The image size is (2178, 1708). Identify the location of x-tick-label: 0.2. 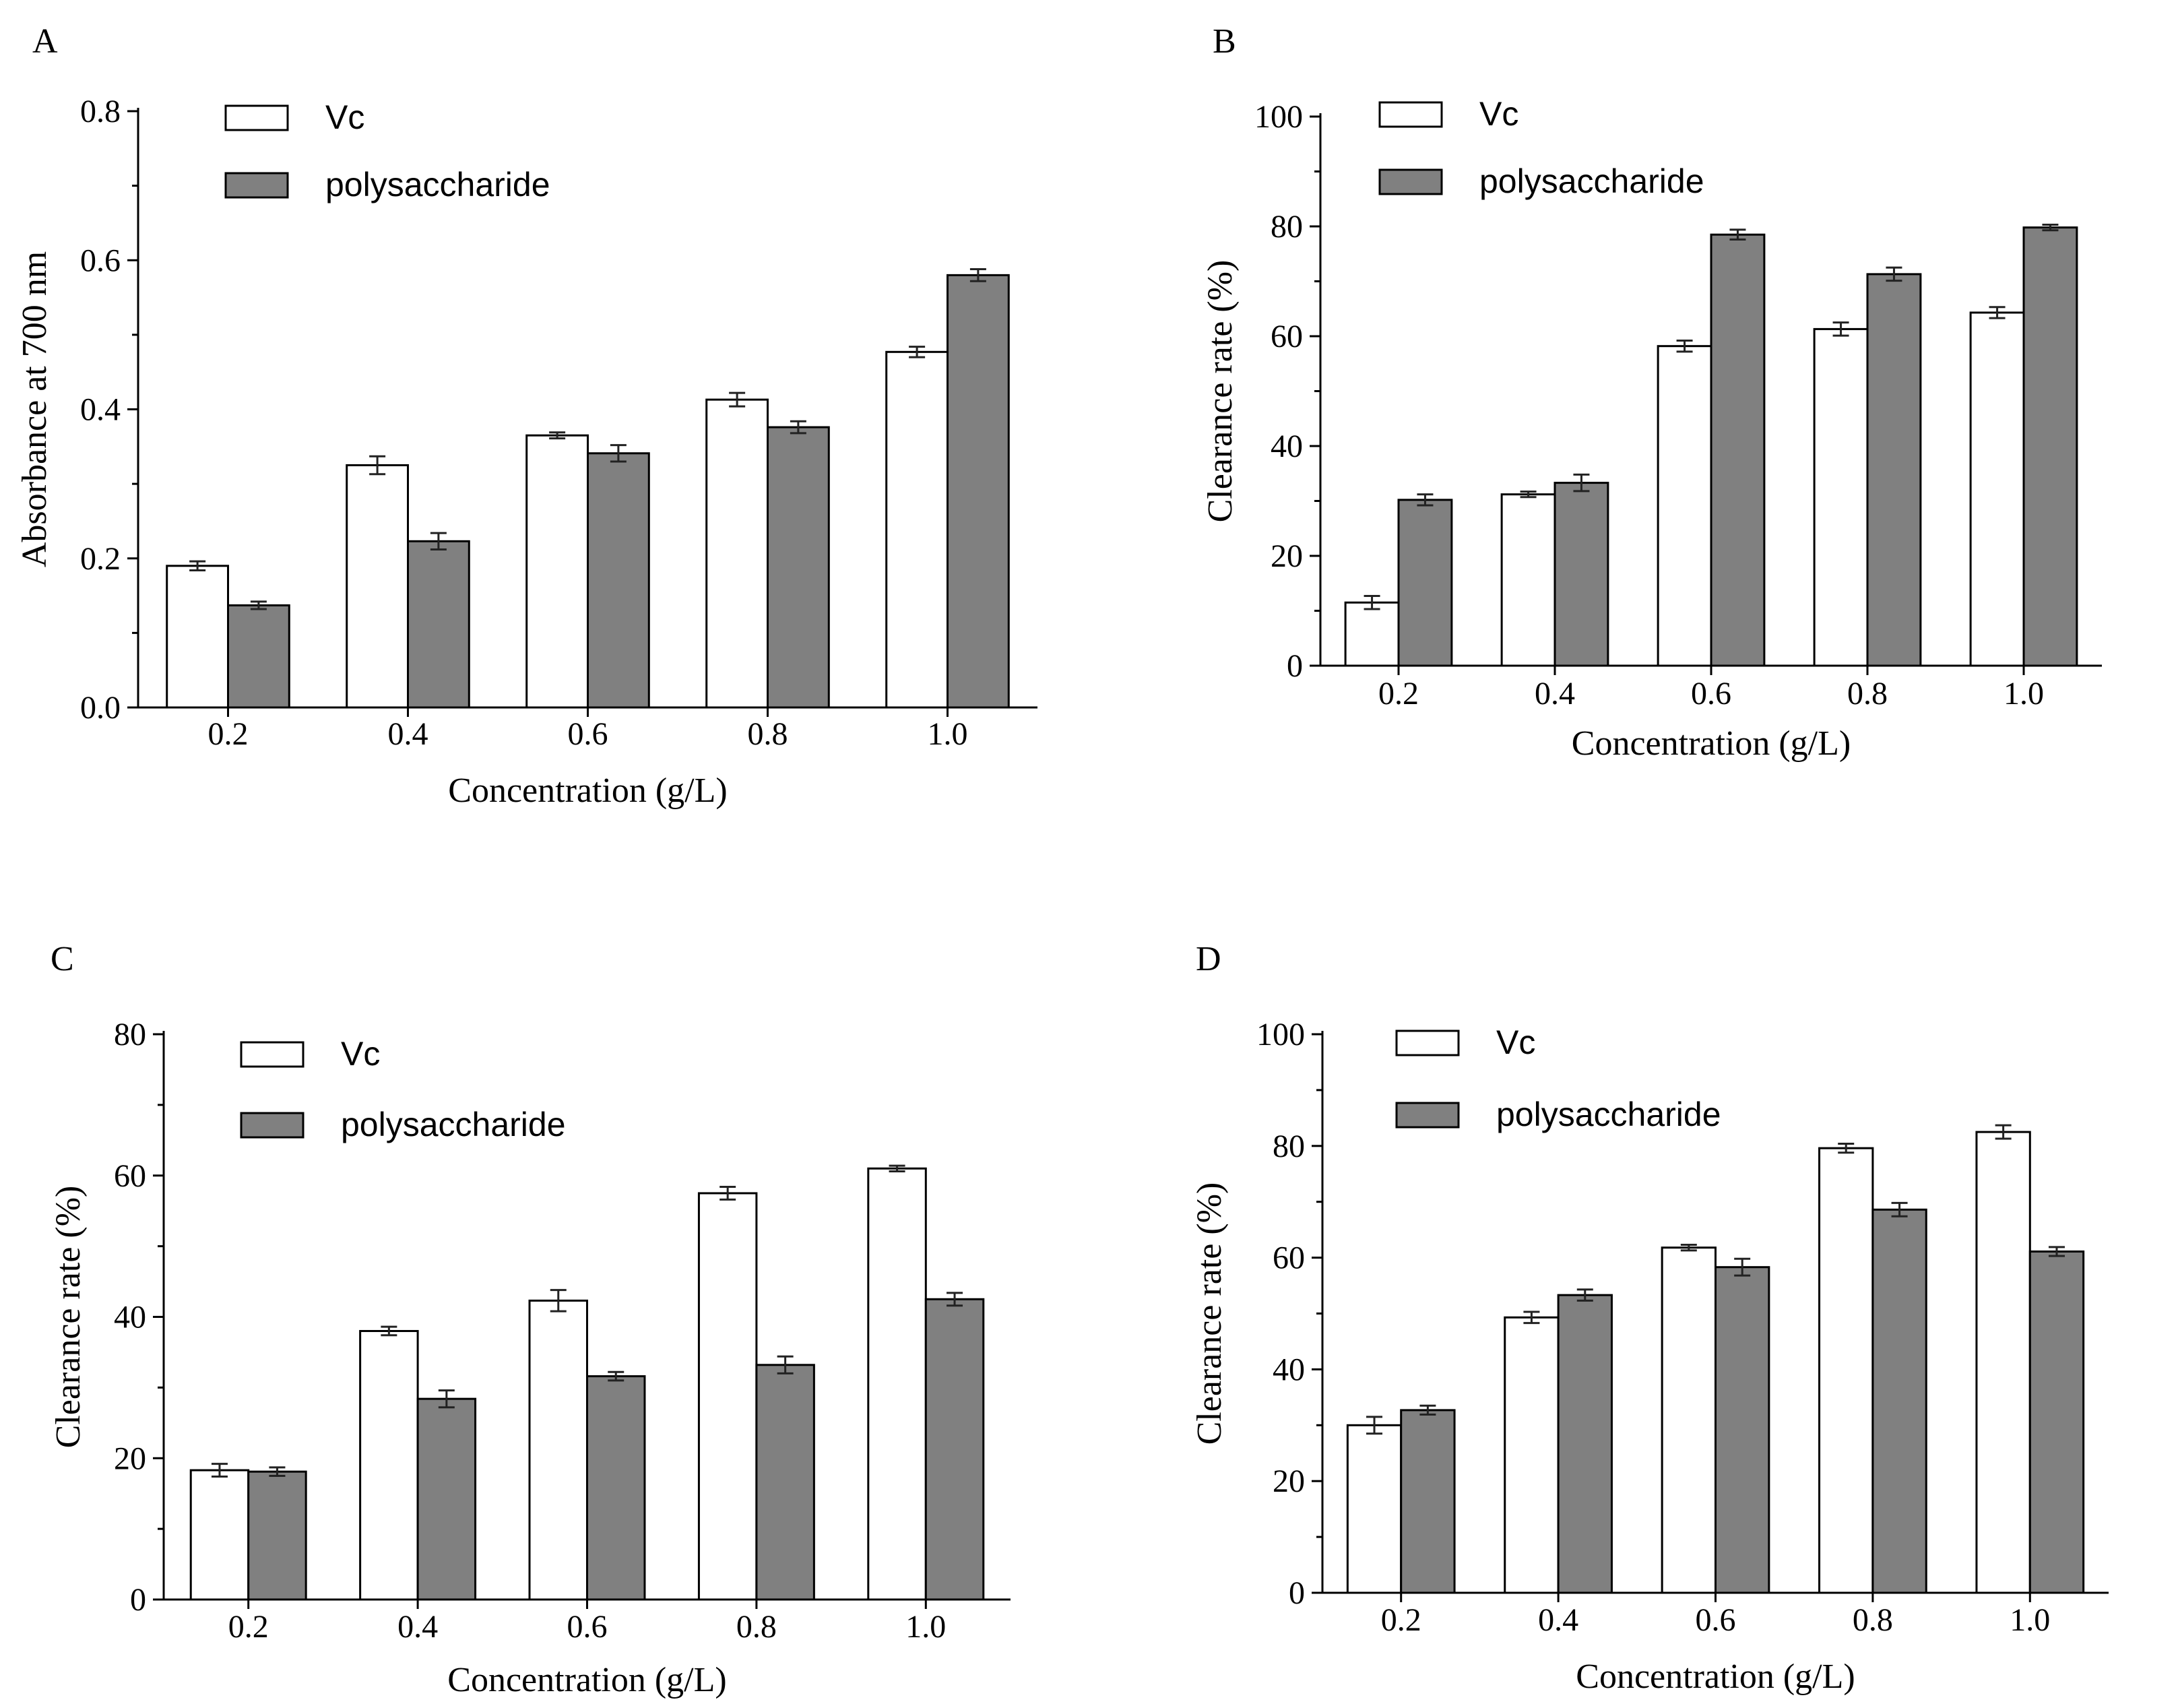
(1401, 1620).